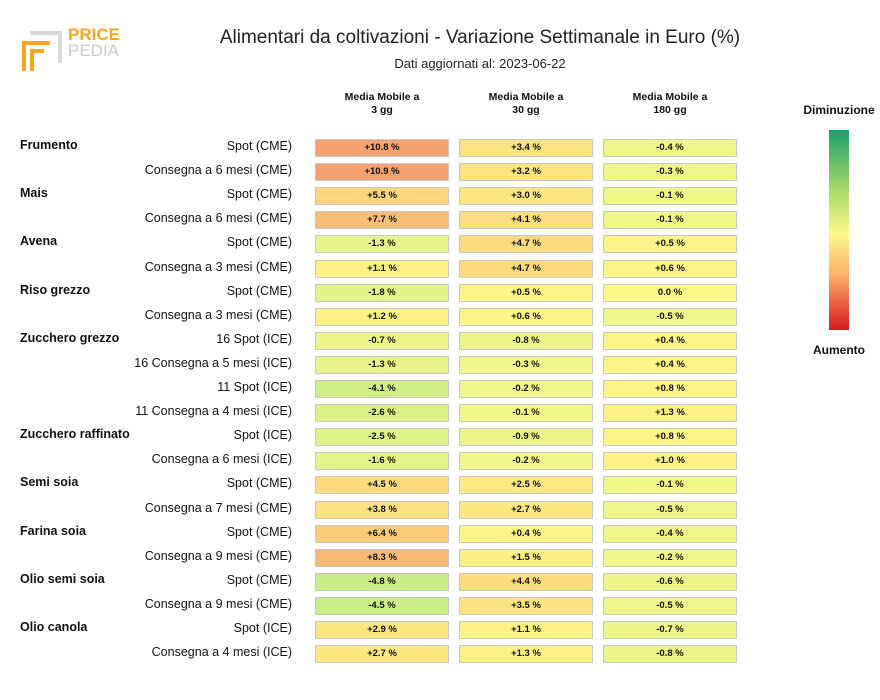 The width and height of the screenshot is (880, 700). I want to click on heatmap-cell: -4.5 %, so click(382, 605).